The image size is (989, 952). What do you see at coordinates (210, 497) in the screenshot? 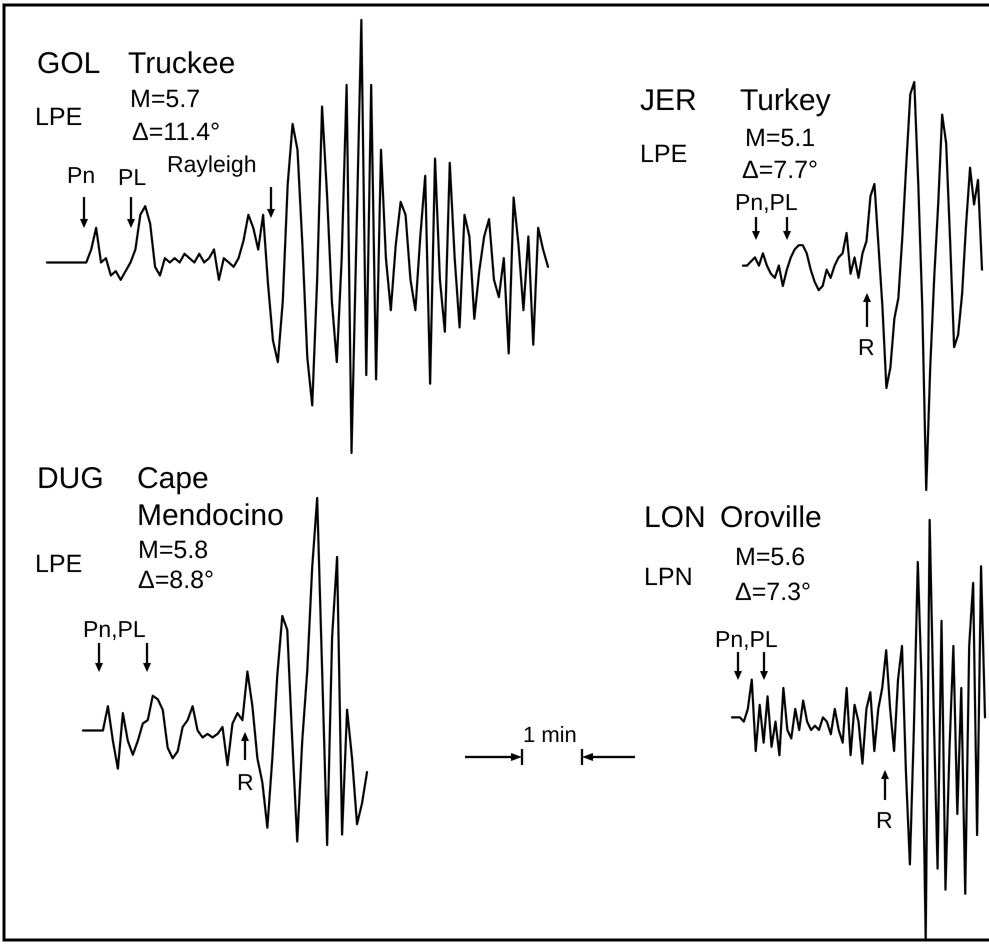
I see `chart-subtitle: Cape Mendocino` at bounding box center [210, 497].